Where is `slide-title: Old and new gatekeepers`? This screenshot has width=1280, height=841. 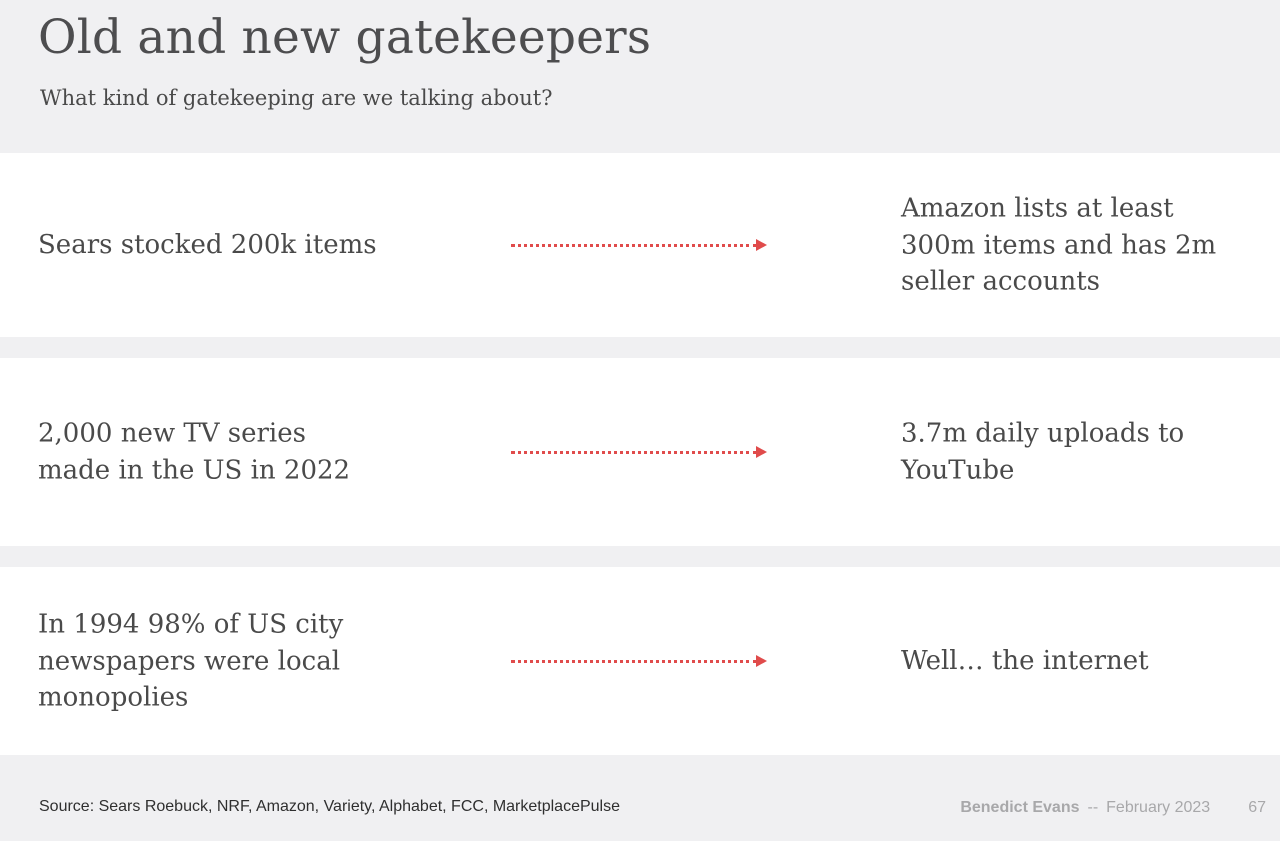
slide-title: Old and new gatekeepers is located at coordinates (345, 37).